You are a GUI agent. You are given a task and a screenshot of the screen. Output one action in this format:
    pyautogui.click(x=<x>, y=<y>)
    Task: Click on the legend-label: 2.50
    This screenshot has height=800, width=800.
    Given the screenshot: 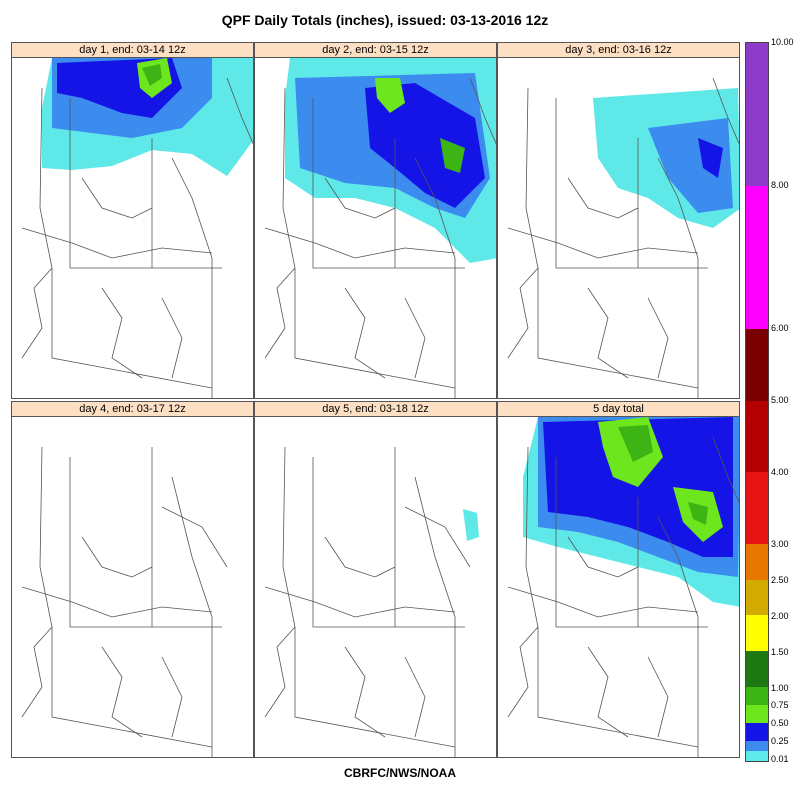 What is the action you would take?
    pyautogui.click(x=780, y=580)
    